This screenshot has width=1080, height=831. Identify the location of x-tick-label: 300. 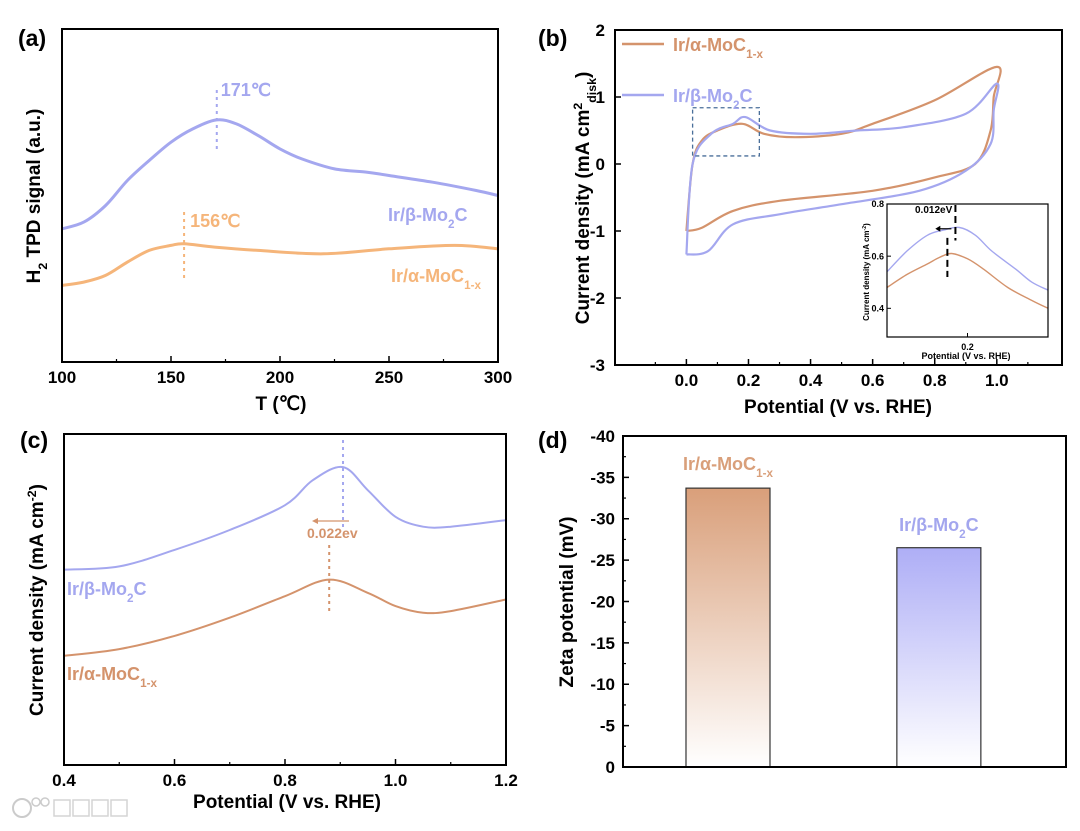
(498, 377).